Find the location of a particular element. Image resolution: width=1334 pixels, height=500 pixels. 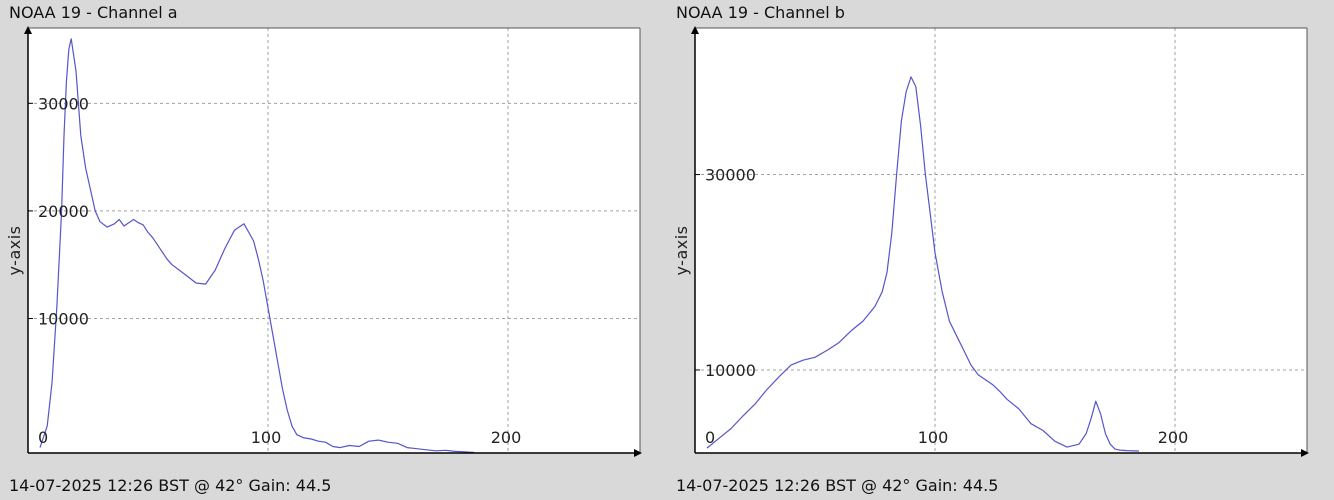

y-tick-label: 20000 is located at coordinates (63, 211).